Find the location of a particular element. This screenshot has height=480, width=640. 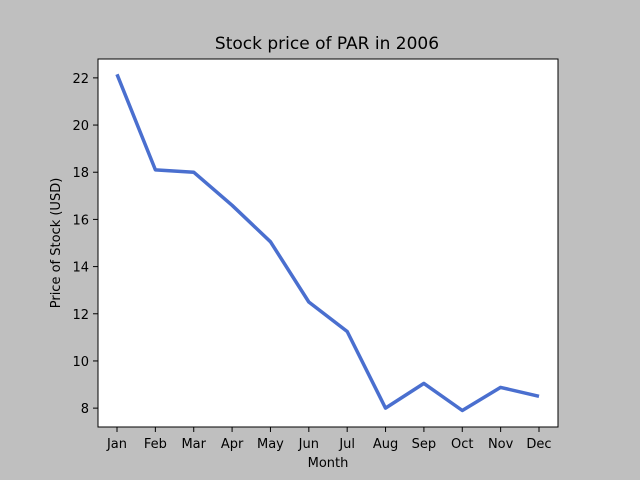

x-tick-label: Jun is located at coordinates (308, 444).